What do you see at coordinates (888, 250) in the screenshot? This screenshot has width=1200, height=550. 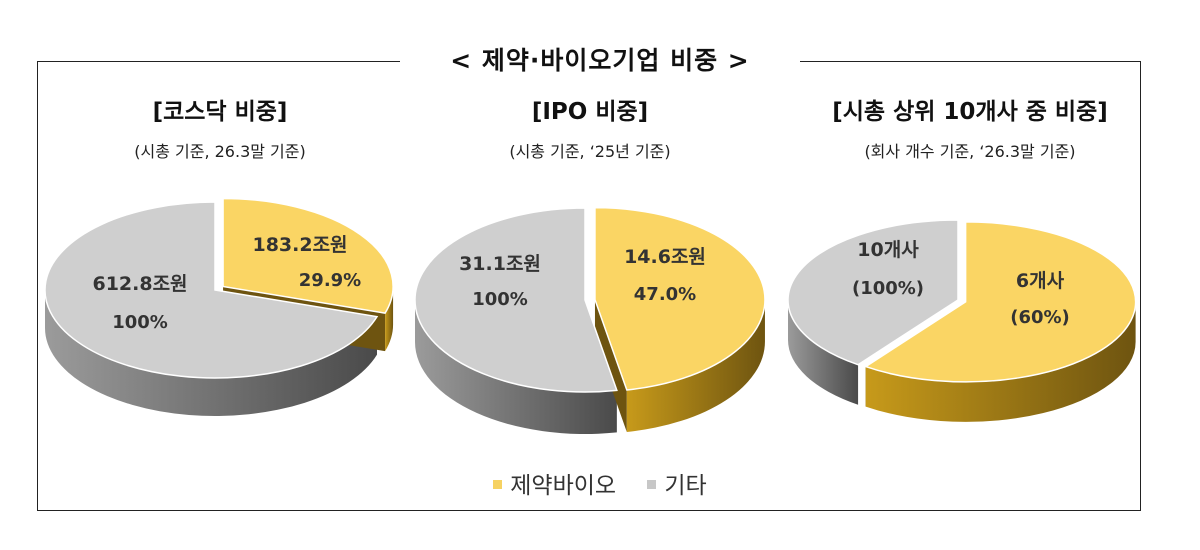 I see `slice-label-value-other: 10개사` at bounding box center [888, 250].